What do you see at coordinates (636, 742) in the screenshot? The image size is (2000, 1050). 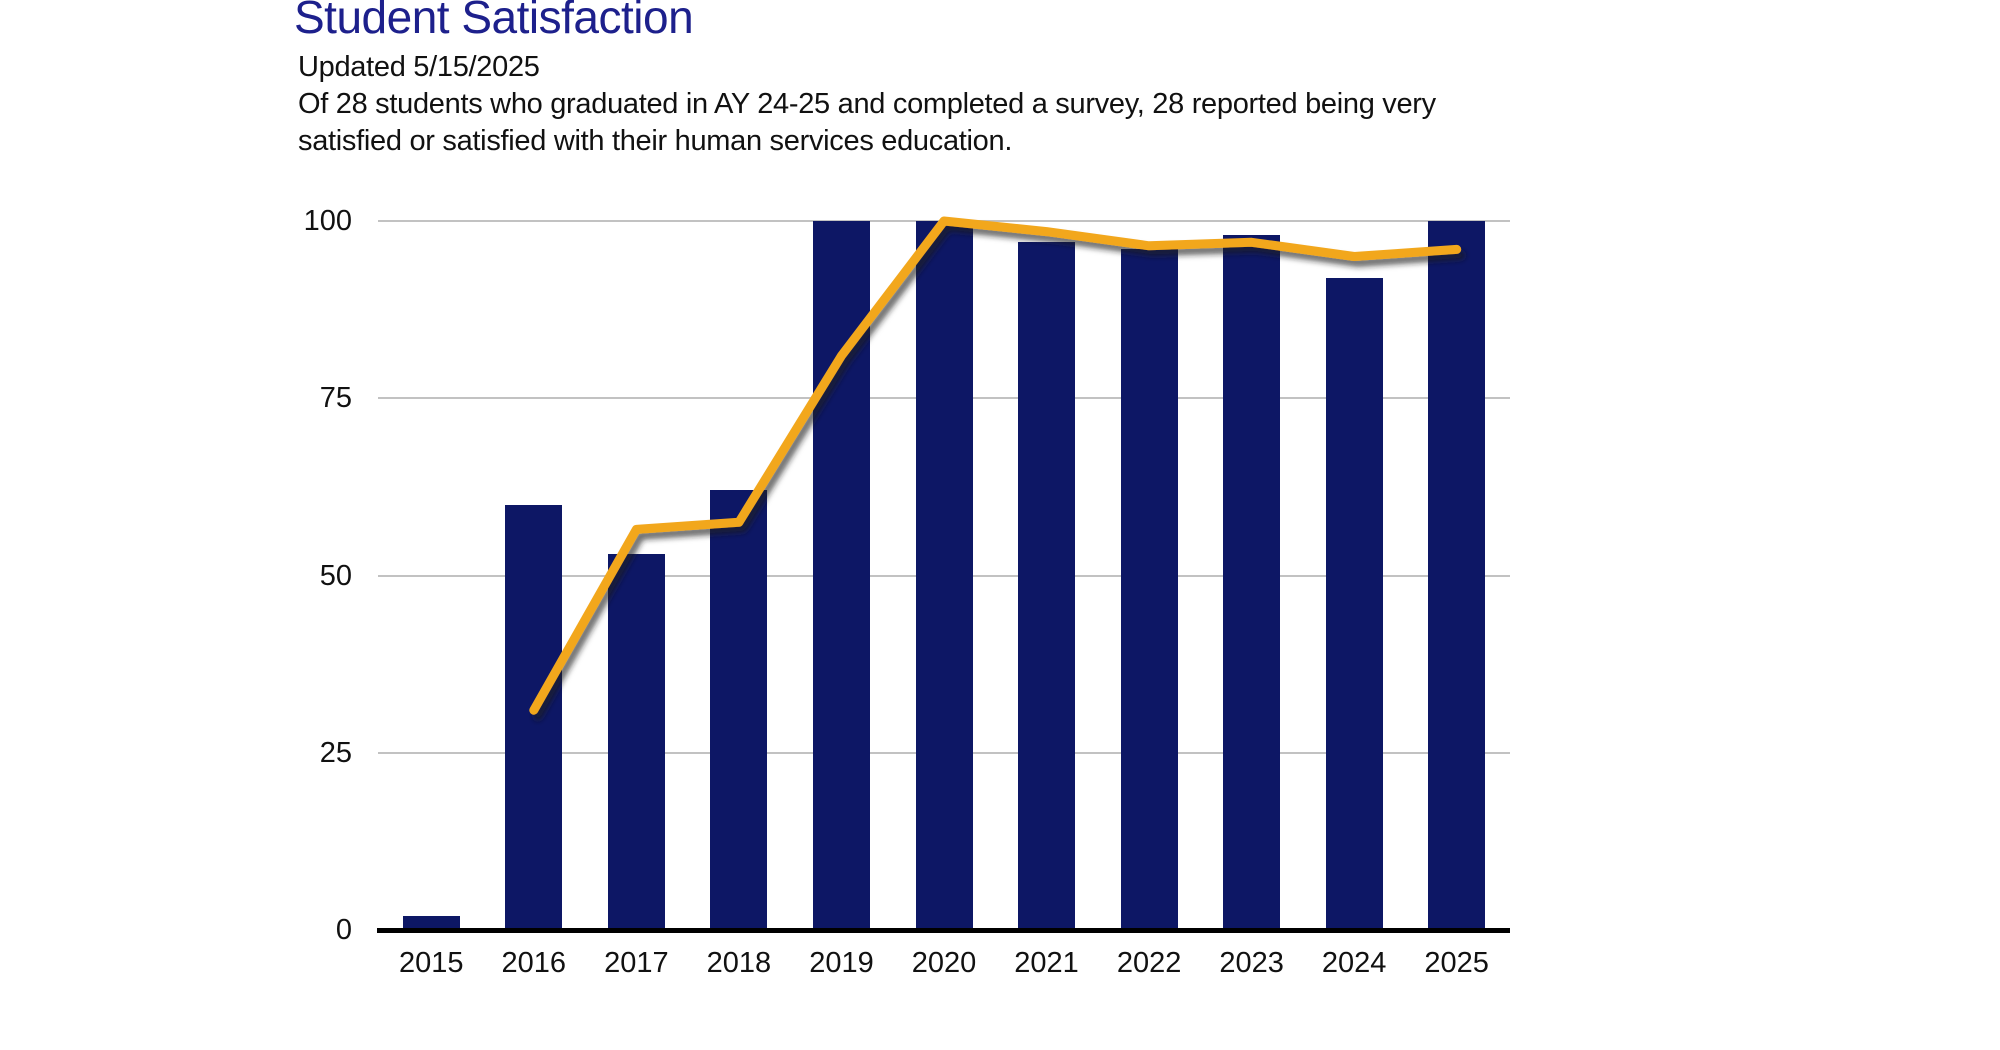 I see `bar-2017` at bounding box center [636, 742].